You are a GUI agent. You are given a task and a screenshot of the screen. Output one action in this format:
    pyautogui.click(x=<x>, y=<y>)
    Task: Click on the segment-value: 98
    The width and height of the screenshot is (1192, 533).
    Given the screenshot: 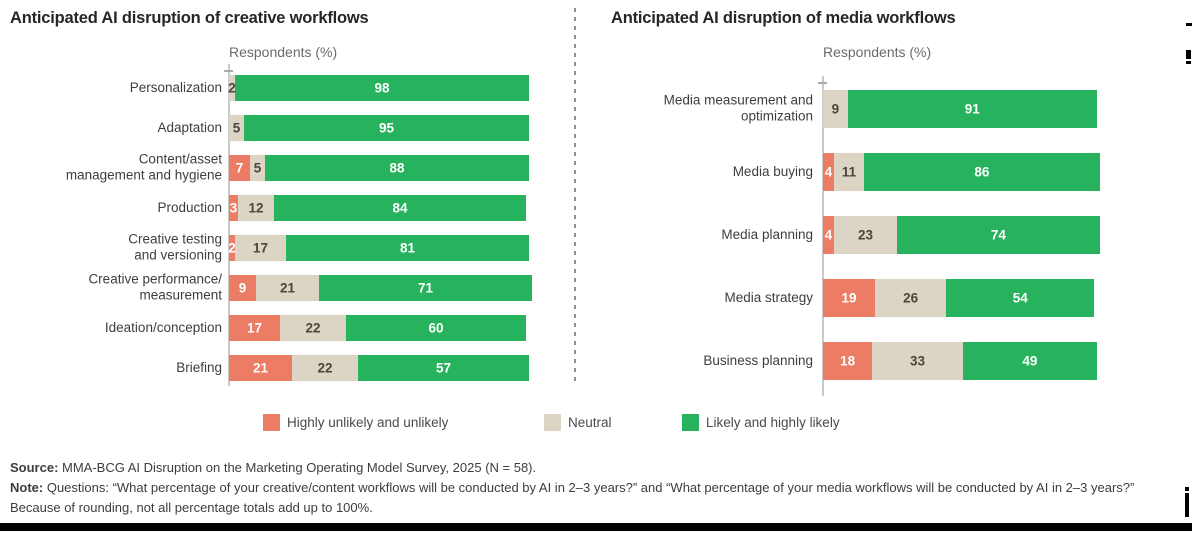 What is the action you would take?
    pyautogui.click(x=382, y=88)
    